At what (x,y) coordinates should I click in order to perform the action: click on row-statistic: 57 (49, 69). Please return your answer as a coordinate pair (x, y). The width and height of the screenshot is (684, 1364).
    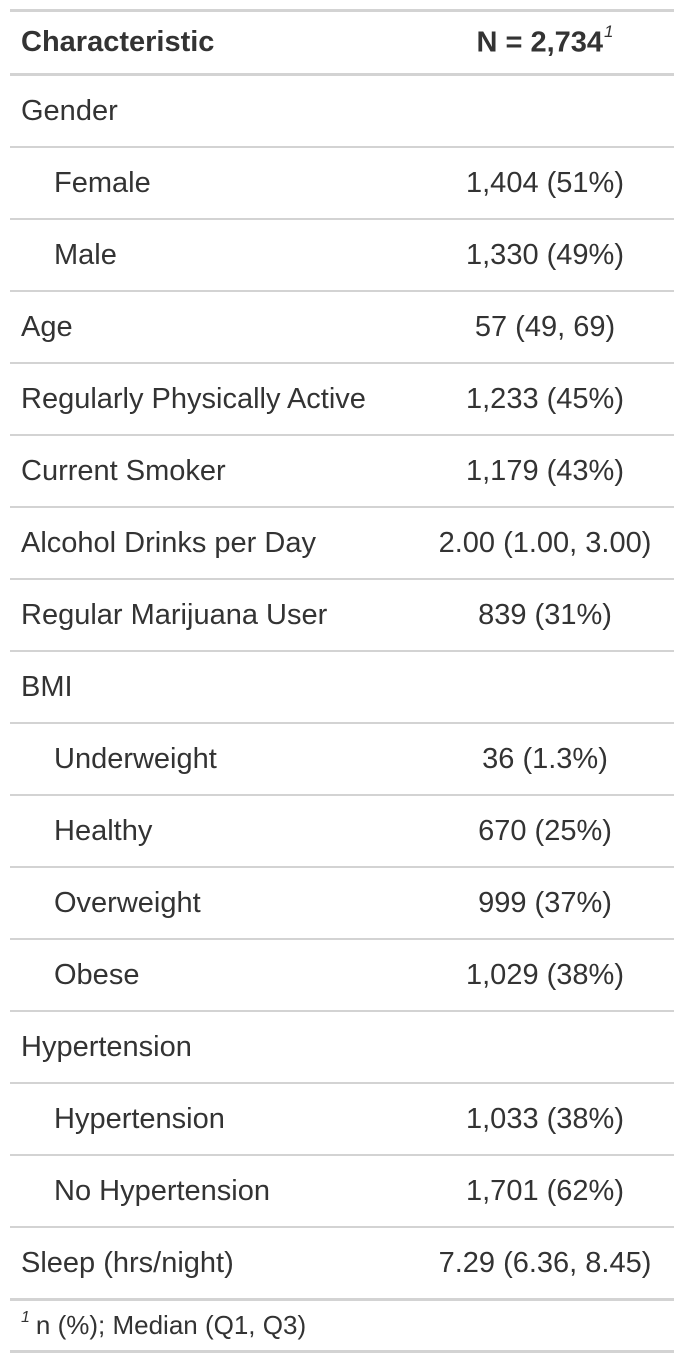
    Looking at the image, I should click on (545, 327).